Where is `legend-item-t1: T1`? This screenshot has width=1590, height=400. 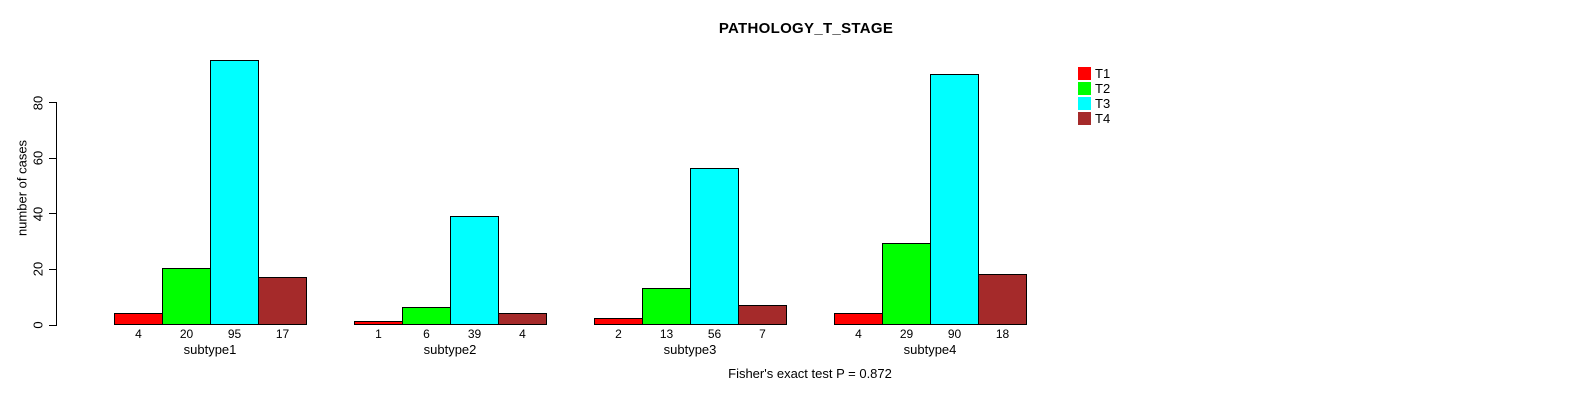 legend-item-t1: T1 is located at coordinates (1094, 73).